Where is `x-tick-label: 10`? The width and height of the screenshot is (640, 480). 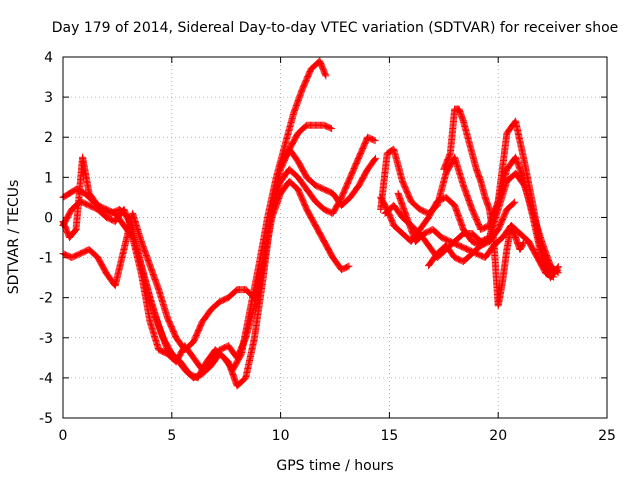
x-tick-label: 10 is located at coordinates (281, 436).